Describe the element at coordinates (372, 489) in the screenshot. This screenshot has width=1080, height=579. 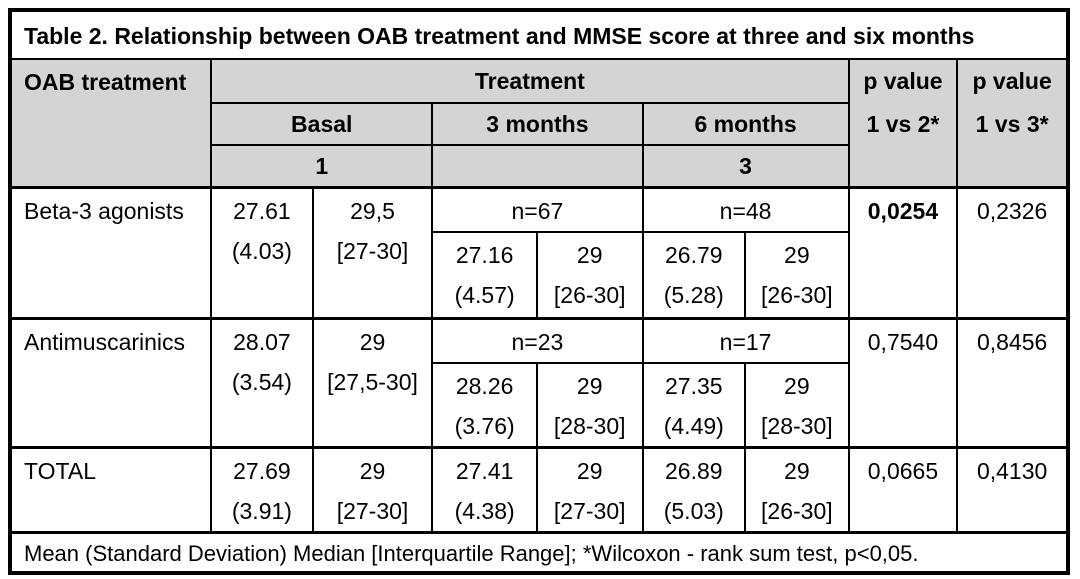
I see `total-basal-median-cell: 29 [27-30]` at that location.